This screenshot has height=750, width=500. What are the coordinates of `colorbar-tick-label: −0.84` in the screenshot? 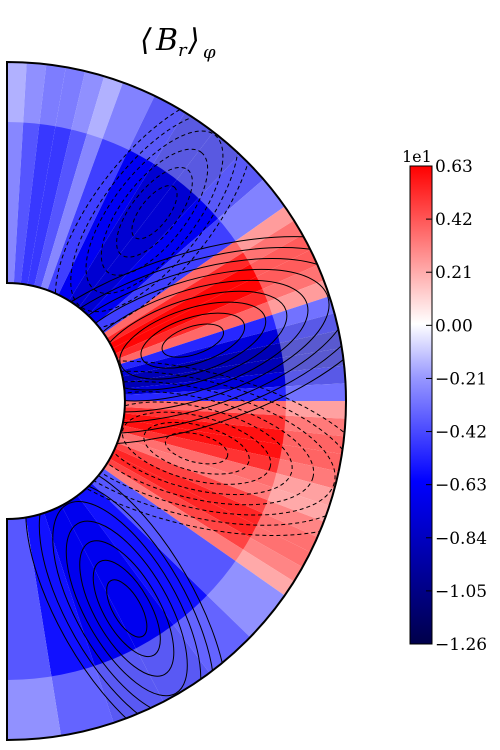 It's located at (461, 539).